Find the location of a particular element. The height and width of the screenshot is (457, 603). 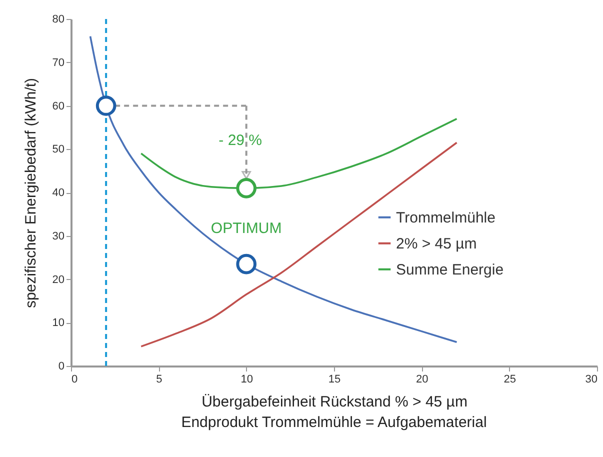

y-tick-label: 50 is located at coordinates (58, 150).